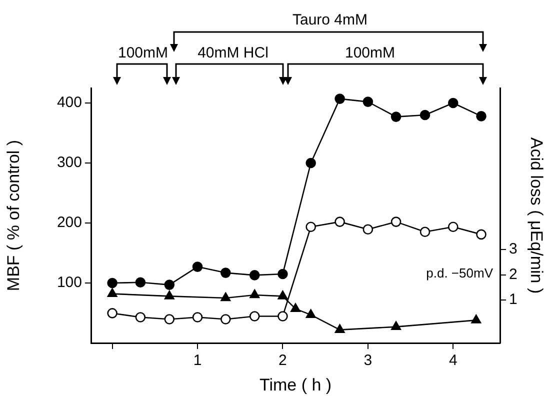 Image resolution: width=550 pixels, height=400 pixels. What do you see at coordinates (453, 361) in the screenshot?
I see `x-tick-label: 4` at bounding box center [453, 361].